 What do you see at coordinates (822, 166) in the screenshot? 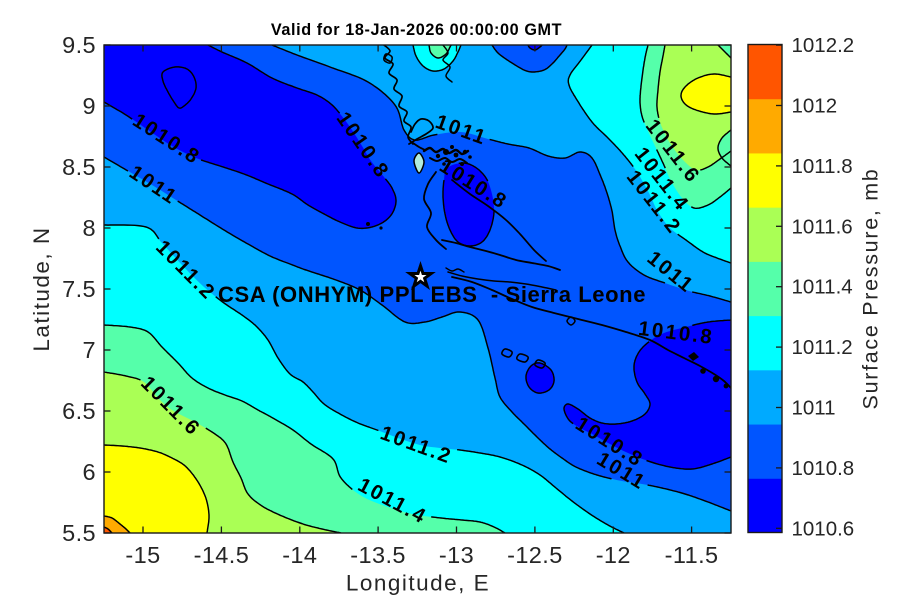
I see `svg-text: 1011.8` at bounding box center [822, 166].